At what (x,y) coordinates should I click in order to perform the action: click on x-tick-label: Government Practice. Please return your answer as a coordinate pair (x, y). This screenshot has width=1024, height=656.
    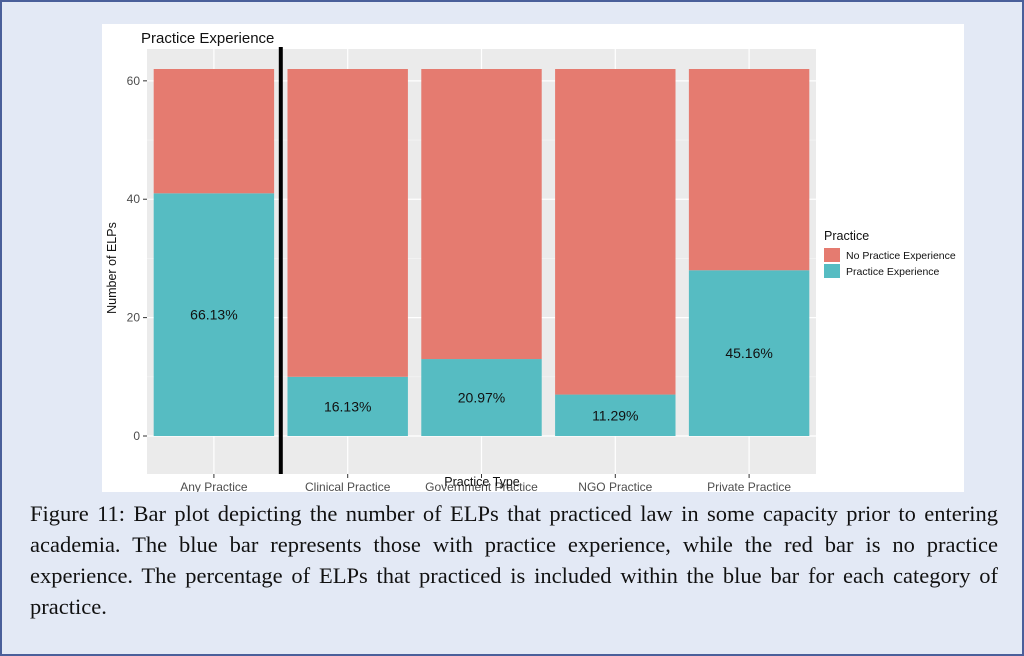
    Looking at the image, I should click on (481, 486).